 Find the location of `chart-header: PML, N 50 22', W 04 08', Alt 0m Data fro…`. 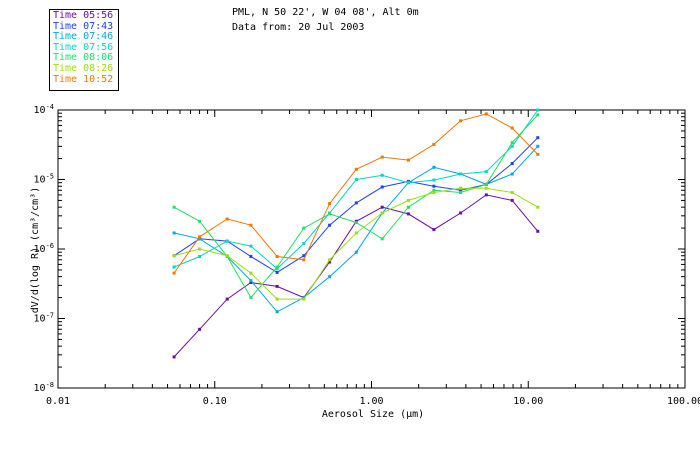

chart-header: PML, N 50 22', W 04 08', Alt 0m Data fro… is located at coordinates (325, 20).